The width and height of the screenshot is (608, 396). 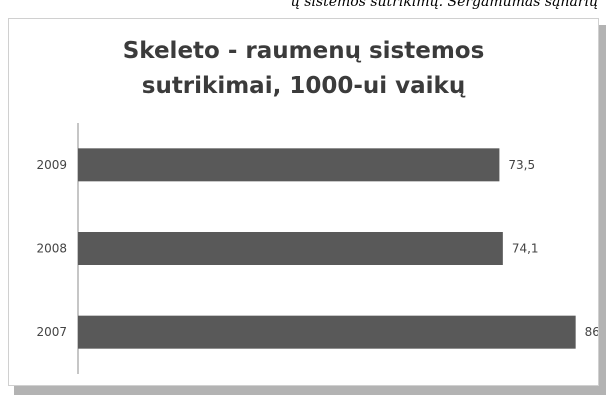 I want to click on page-text-fragment: ų sistemos sutrikimų. Sergamumas sąnarių, so click(x=444, y=5).